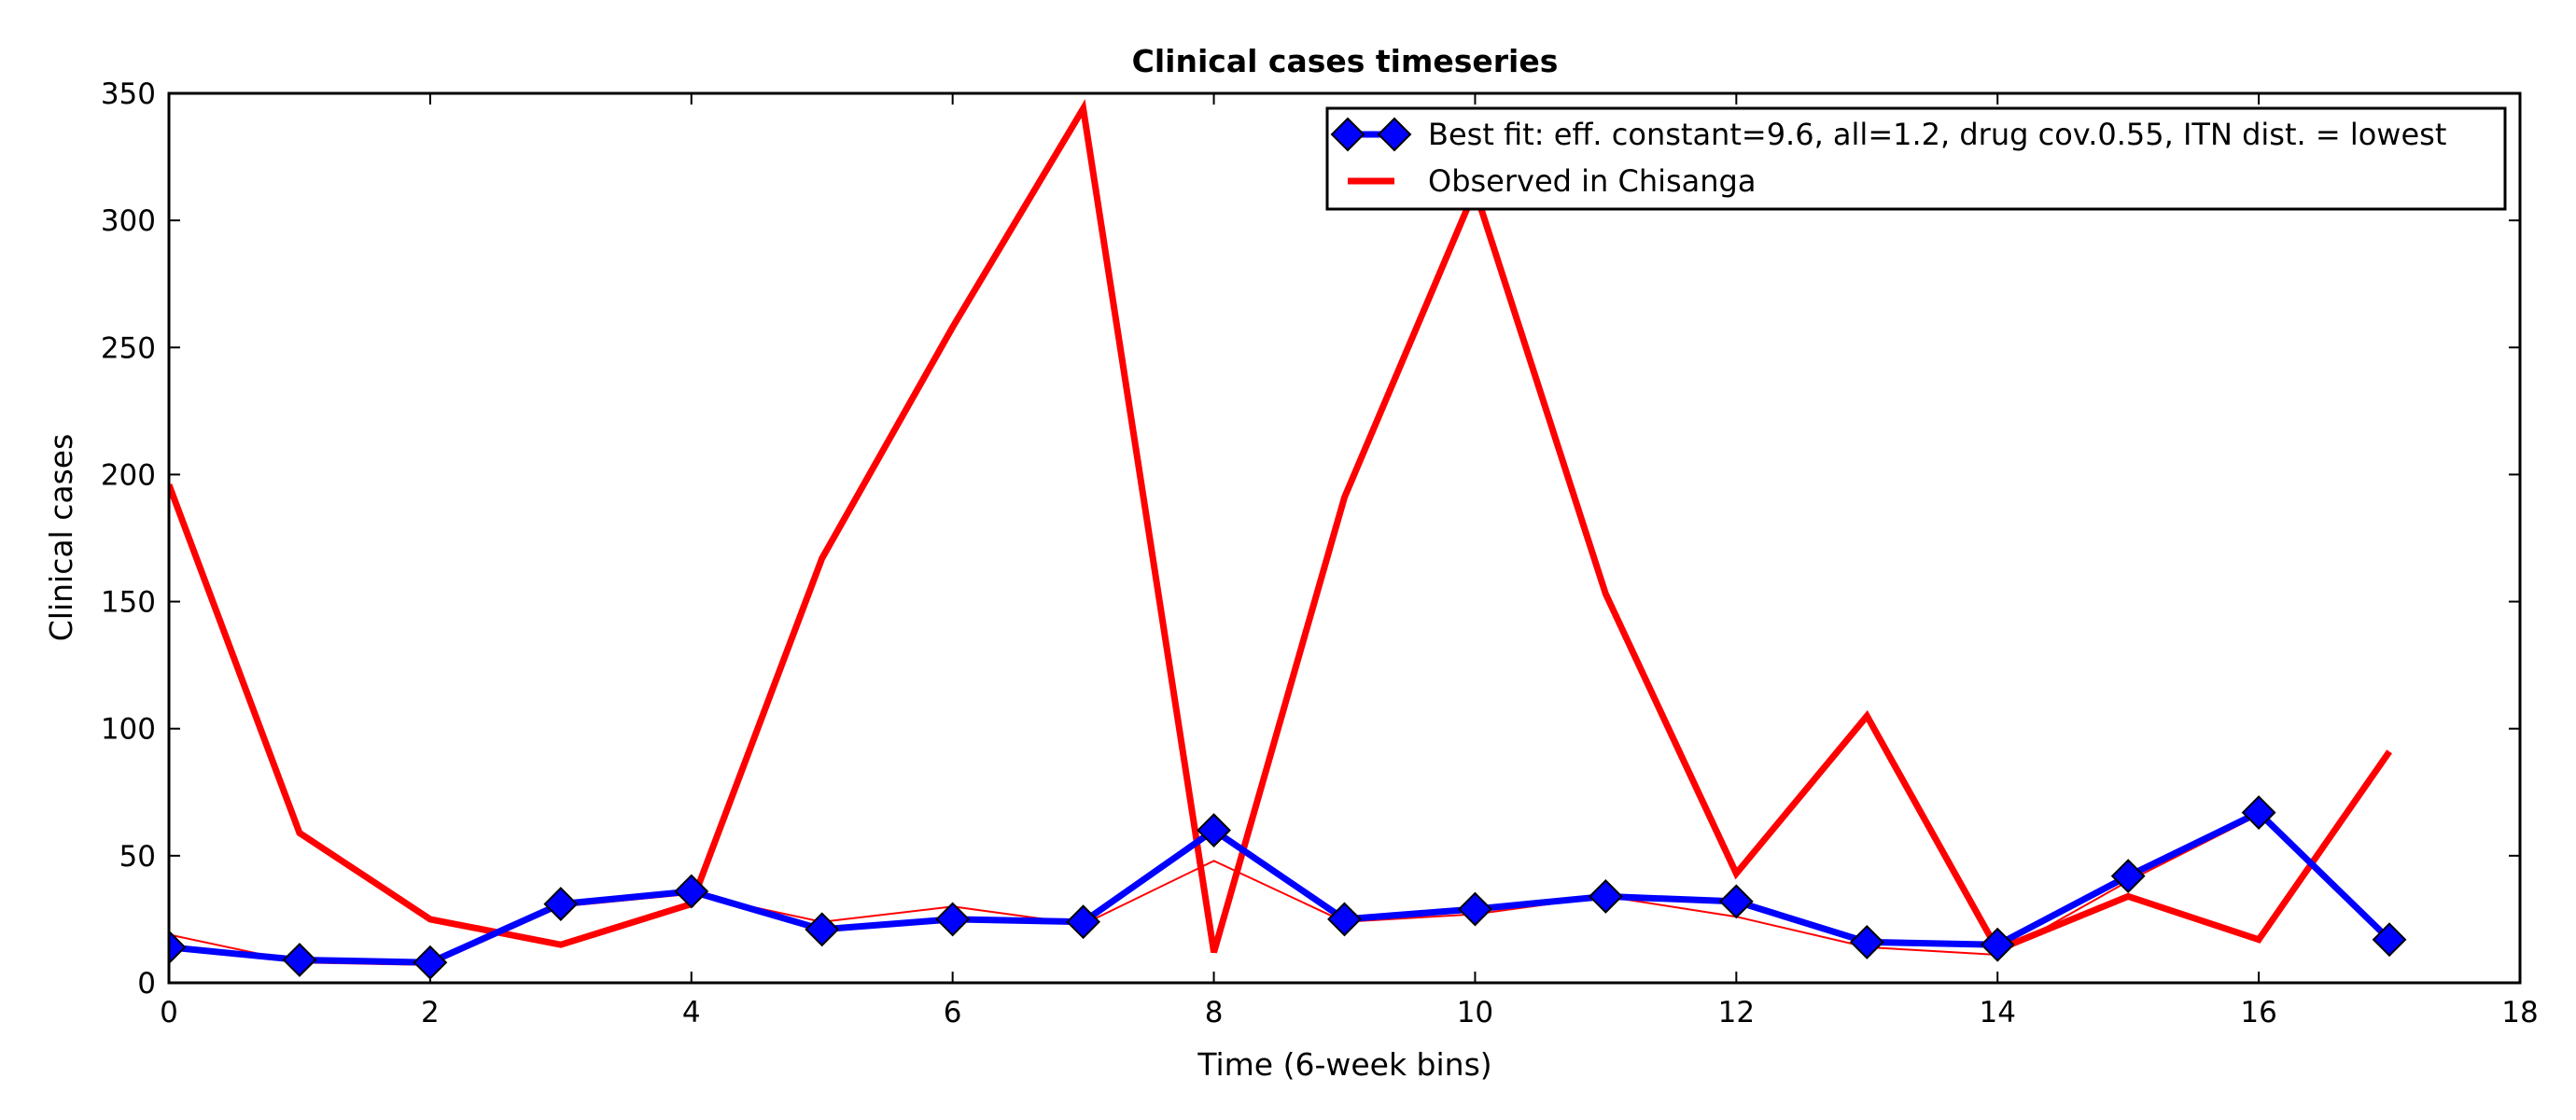 This screenshot has width=2576, height=1120. I want to click on y-tick-label: 100, so click(128, 730).